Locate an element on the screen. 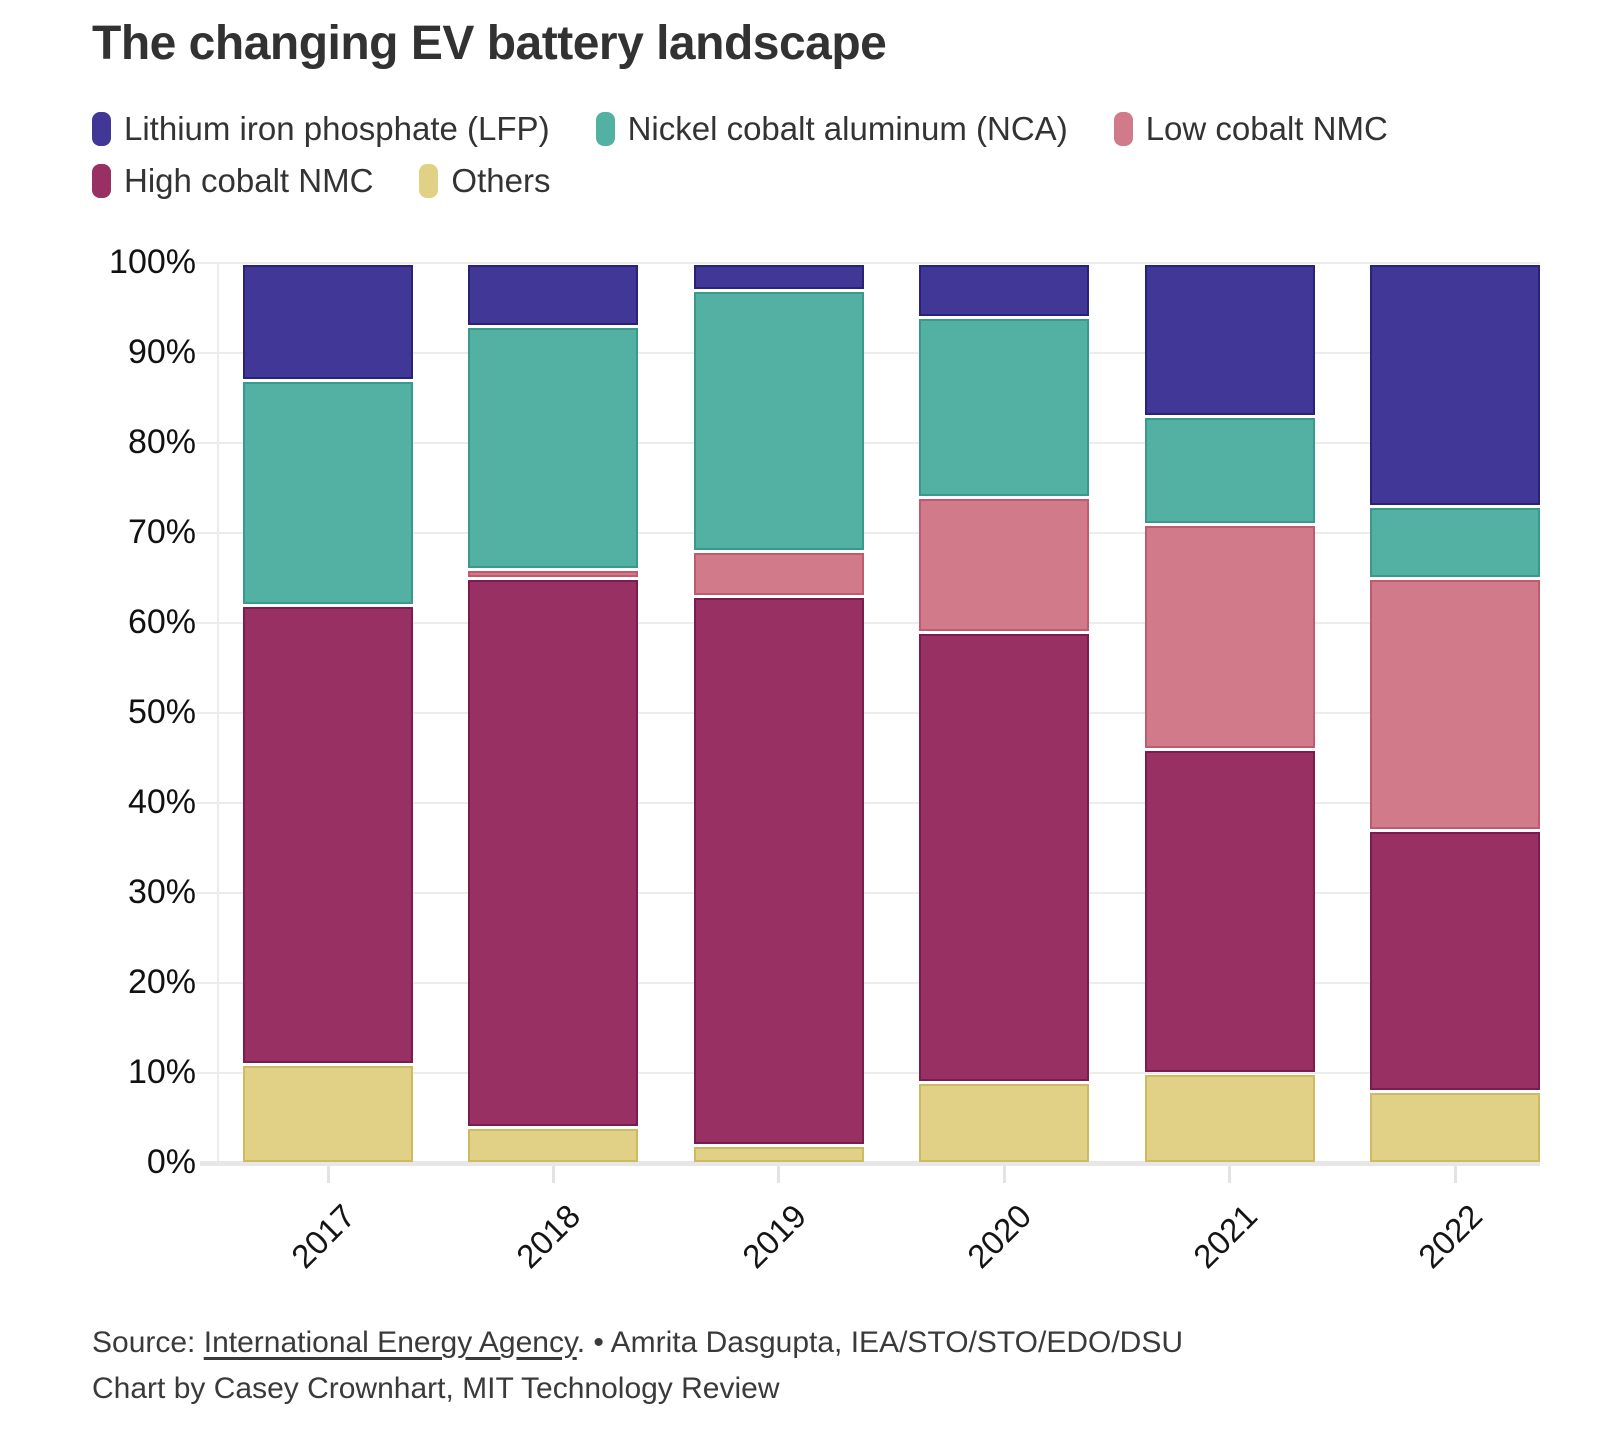 This screenshot has height=1432, width=1600. y-axis-label: 20% is located at coordinates (161, 982).